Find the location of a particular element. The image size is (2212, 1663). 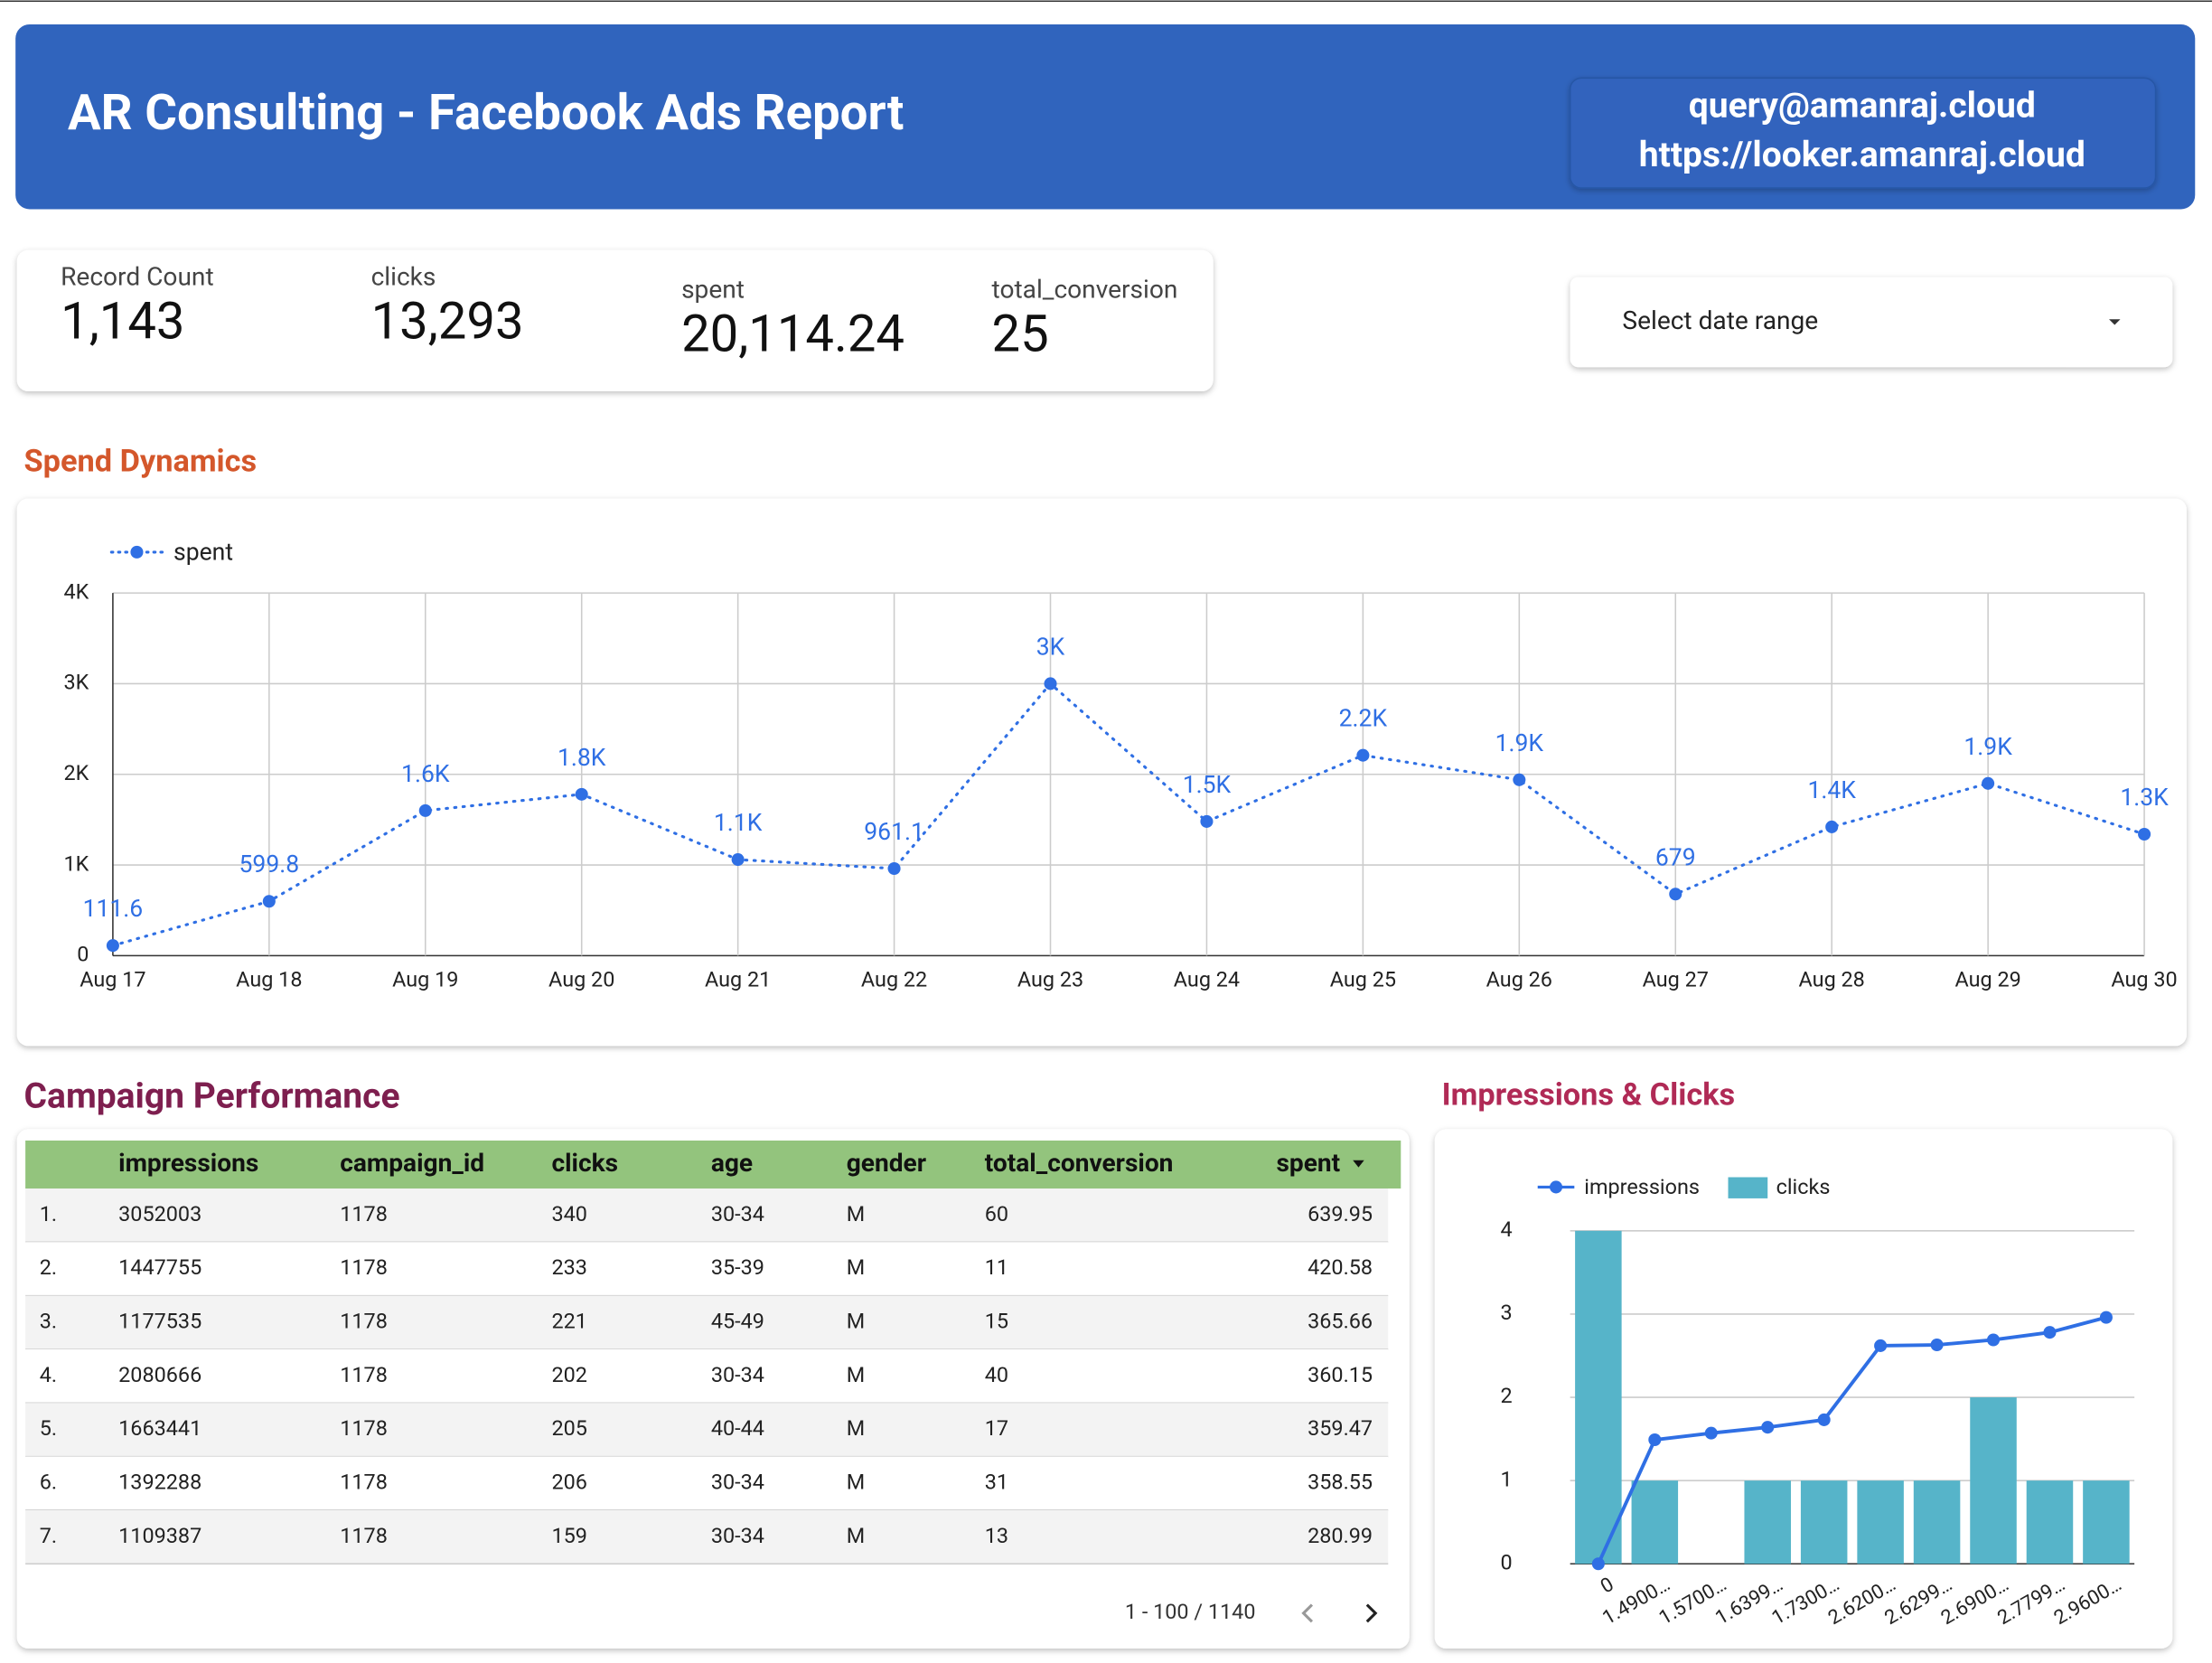

combo-chart-card is located at coordinates (1803, 1389).